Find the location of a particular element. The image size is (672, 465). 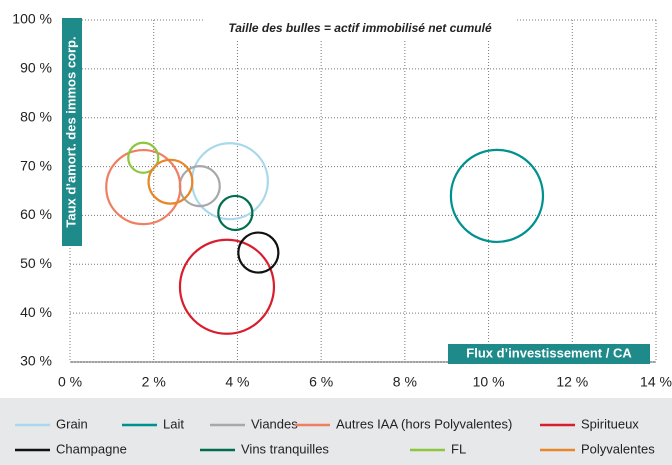

y-tick-label: 30 % is located at coordinates (36, 361).